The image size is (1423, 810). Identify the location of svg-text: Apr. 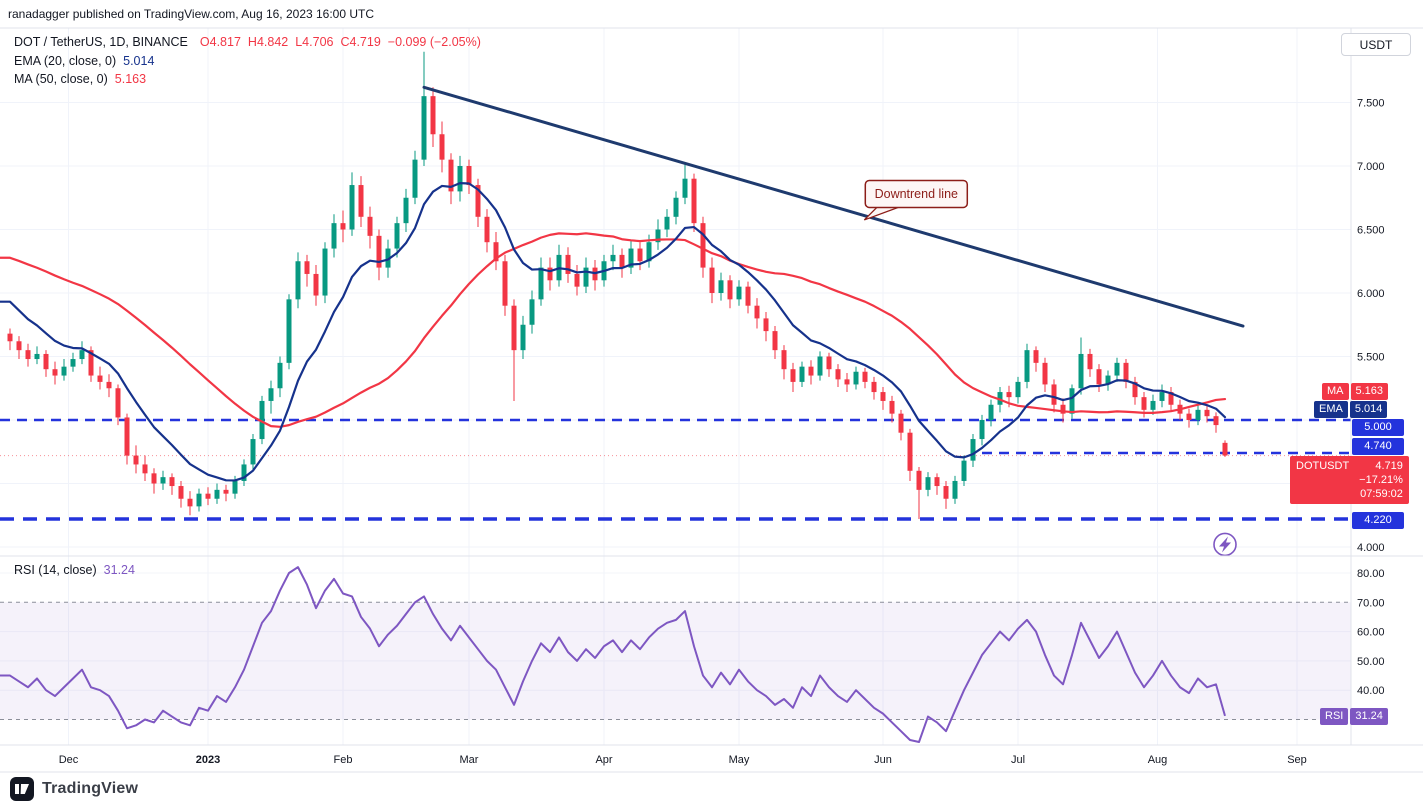
(603, 760).